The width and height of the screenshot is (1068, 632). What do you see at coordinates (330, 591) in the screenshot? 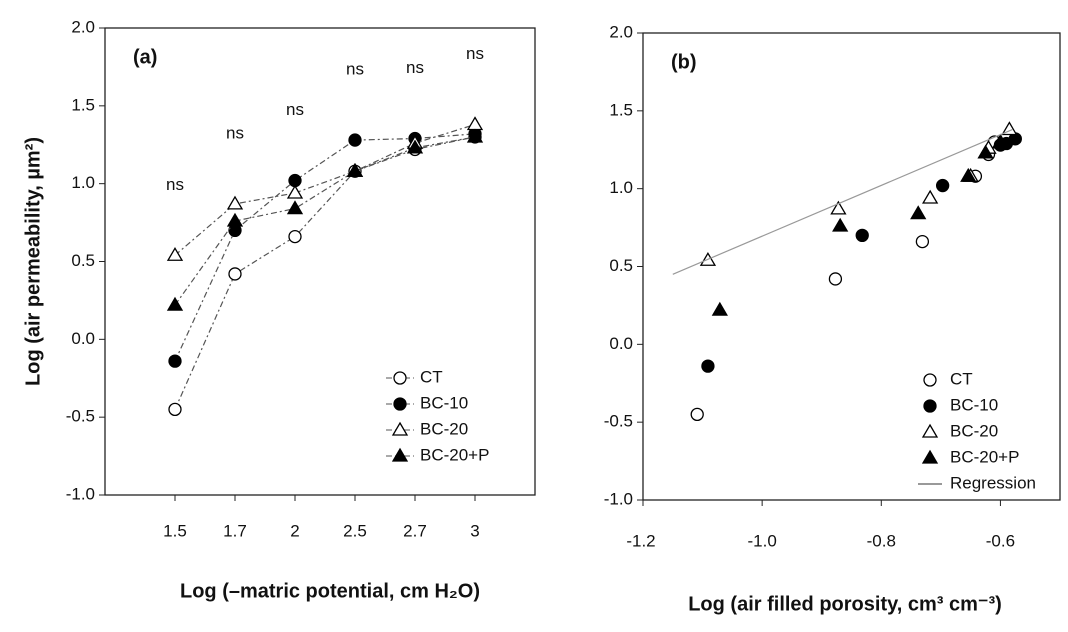
I see `x-axis-label: Log (–matric potential, cm H₂O)` at bounding box center [330, 591].